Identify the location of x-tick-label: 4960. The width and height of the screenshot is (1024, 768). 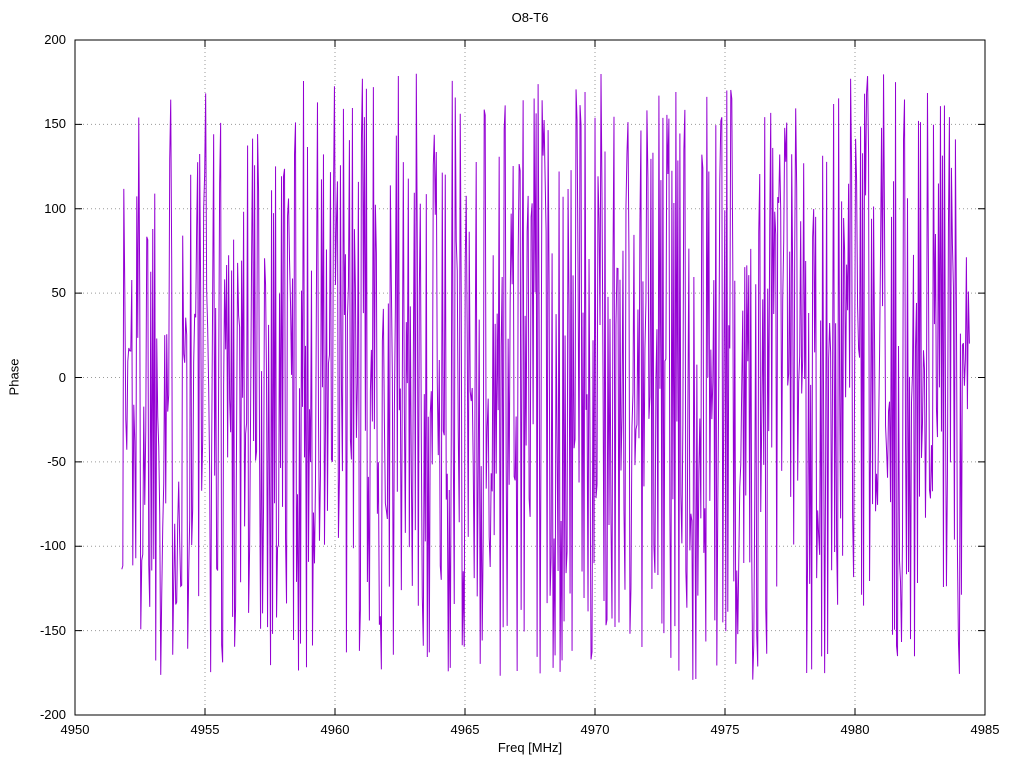
(335, 729).